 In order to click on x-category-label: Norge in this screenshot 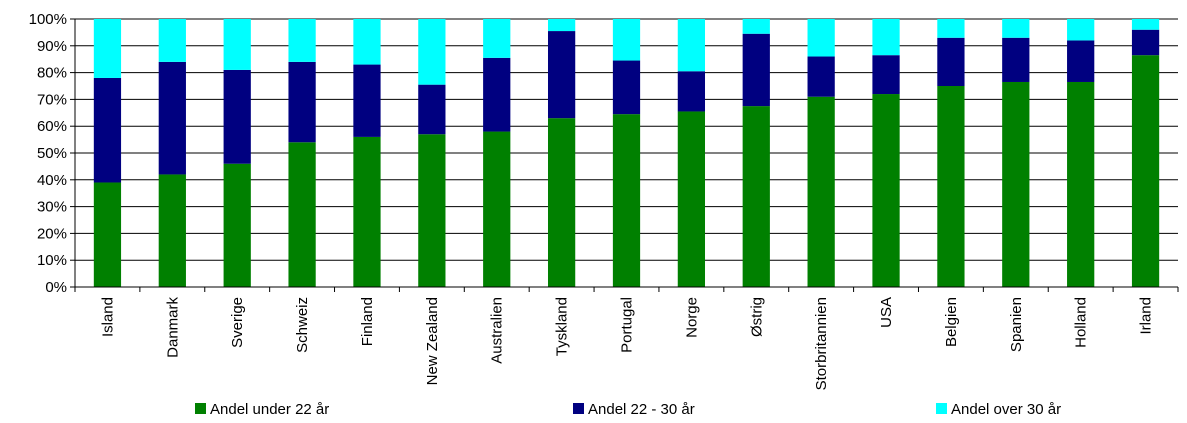, I will do `click(691, 317)`.